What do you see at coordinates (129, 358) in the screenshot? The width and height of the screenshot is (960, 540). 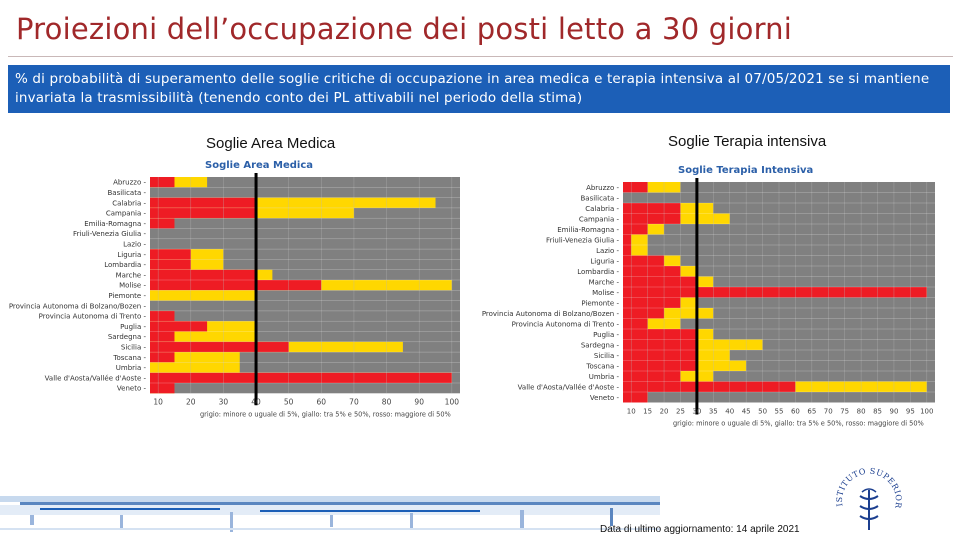 I see `row-label-toscana: Toscana -` at bounding box center [129, 358].